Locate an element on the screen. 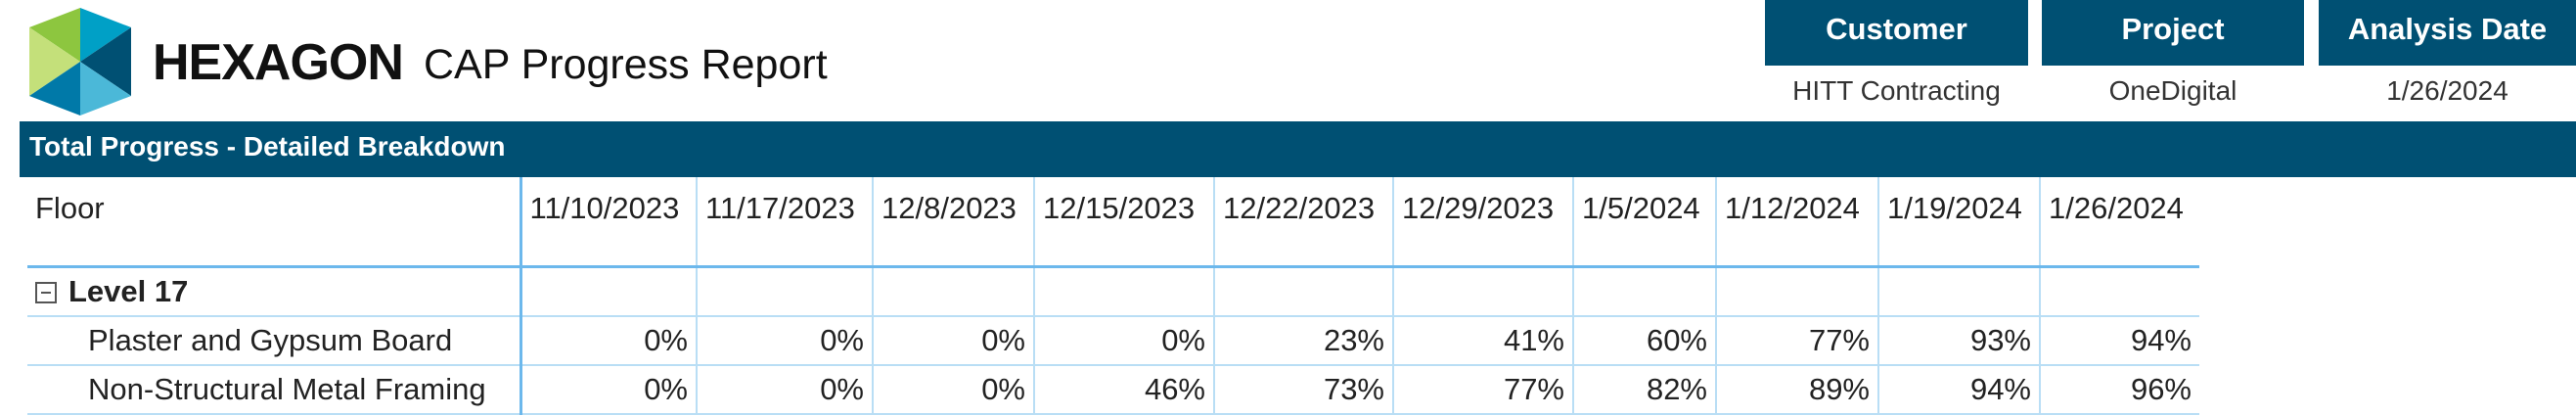 The width and height of the screenshot is (2576, 416). info-value: HITT Contracting is located at coordinates (1896, 90).